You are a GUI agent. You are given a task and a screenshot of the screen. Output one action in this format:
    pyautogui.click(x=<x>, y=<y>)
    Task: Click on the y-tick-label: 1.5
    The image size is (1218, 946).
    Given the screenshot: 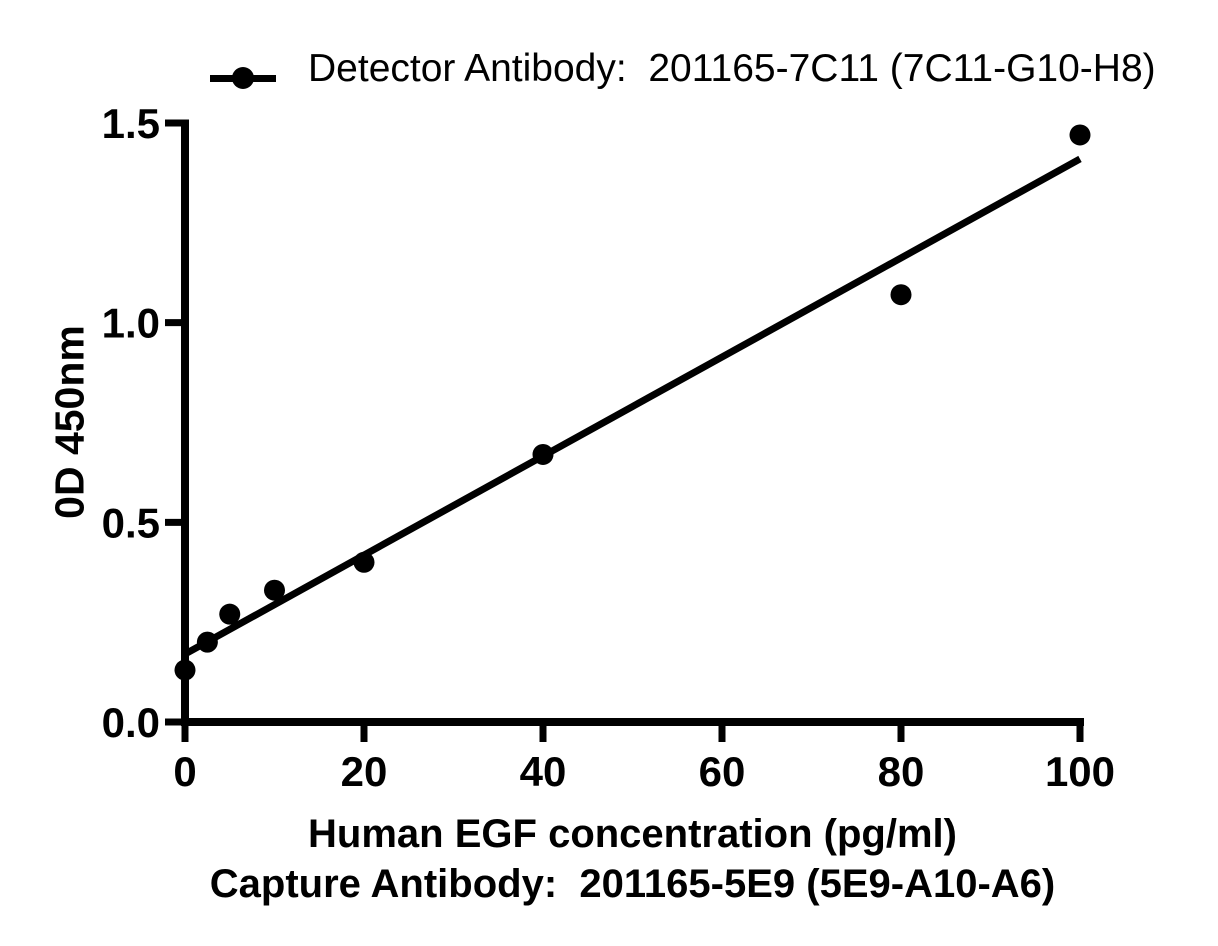 What is the action you would take?
    pyautogui.click(x=131, y=123)
    